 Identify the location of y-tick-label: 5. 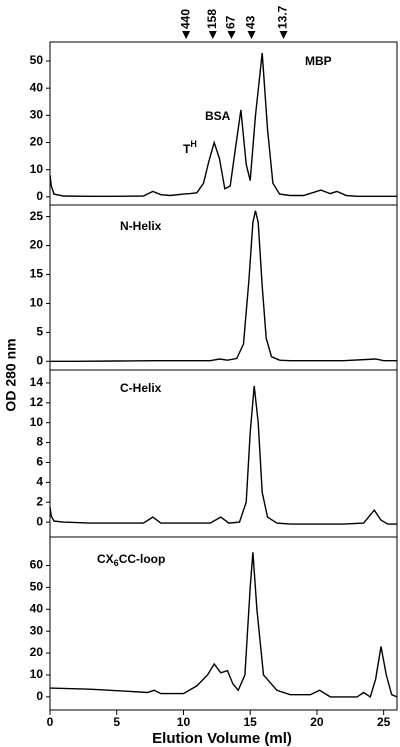
(39, 332).